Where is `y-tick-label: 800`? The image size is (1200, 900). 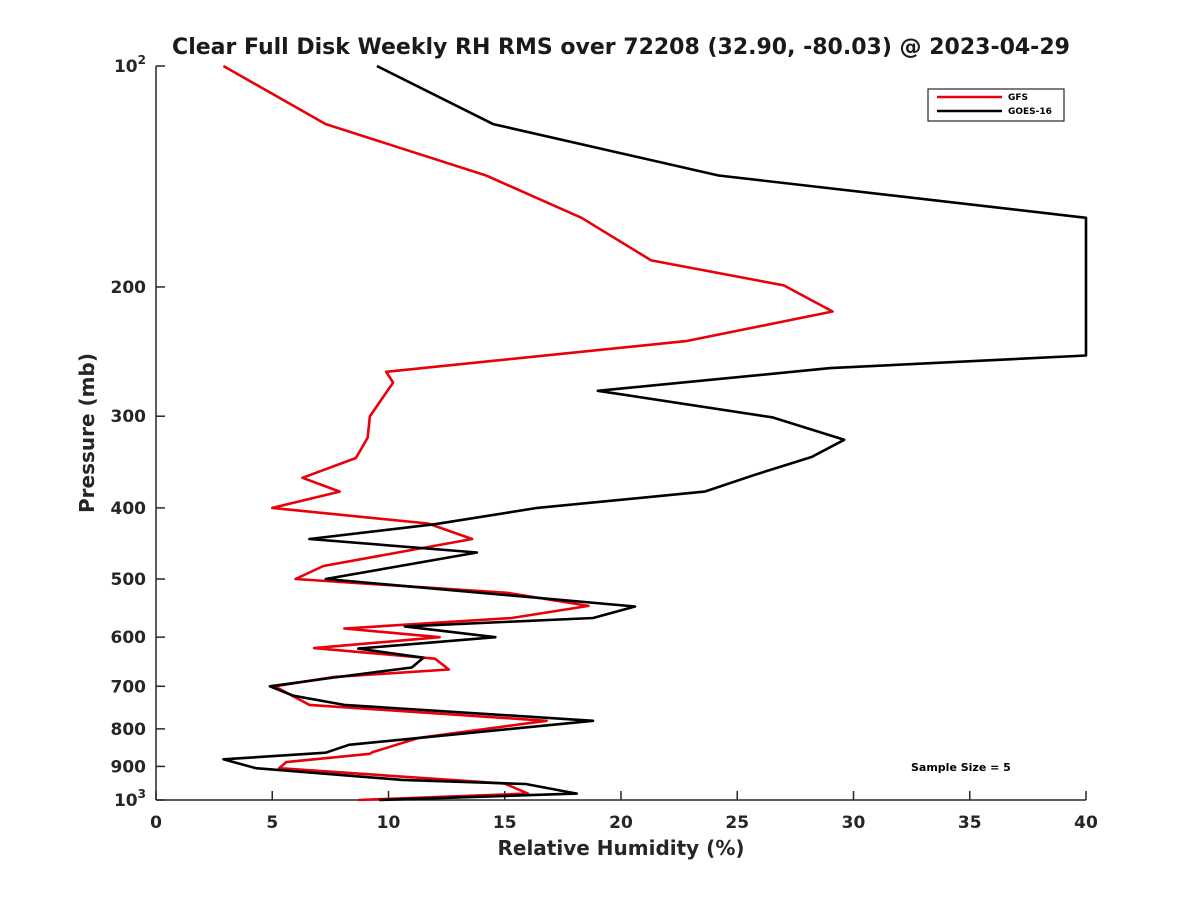
y-tick-label: 800 is located at coordinates (129, 730).